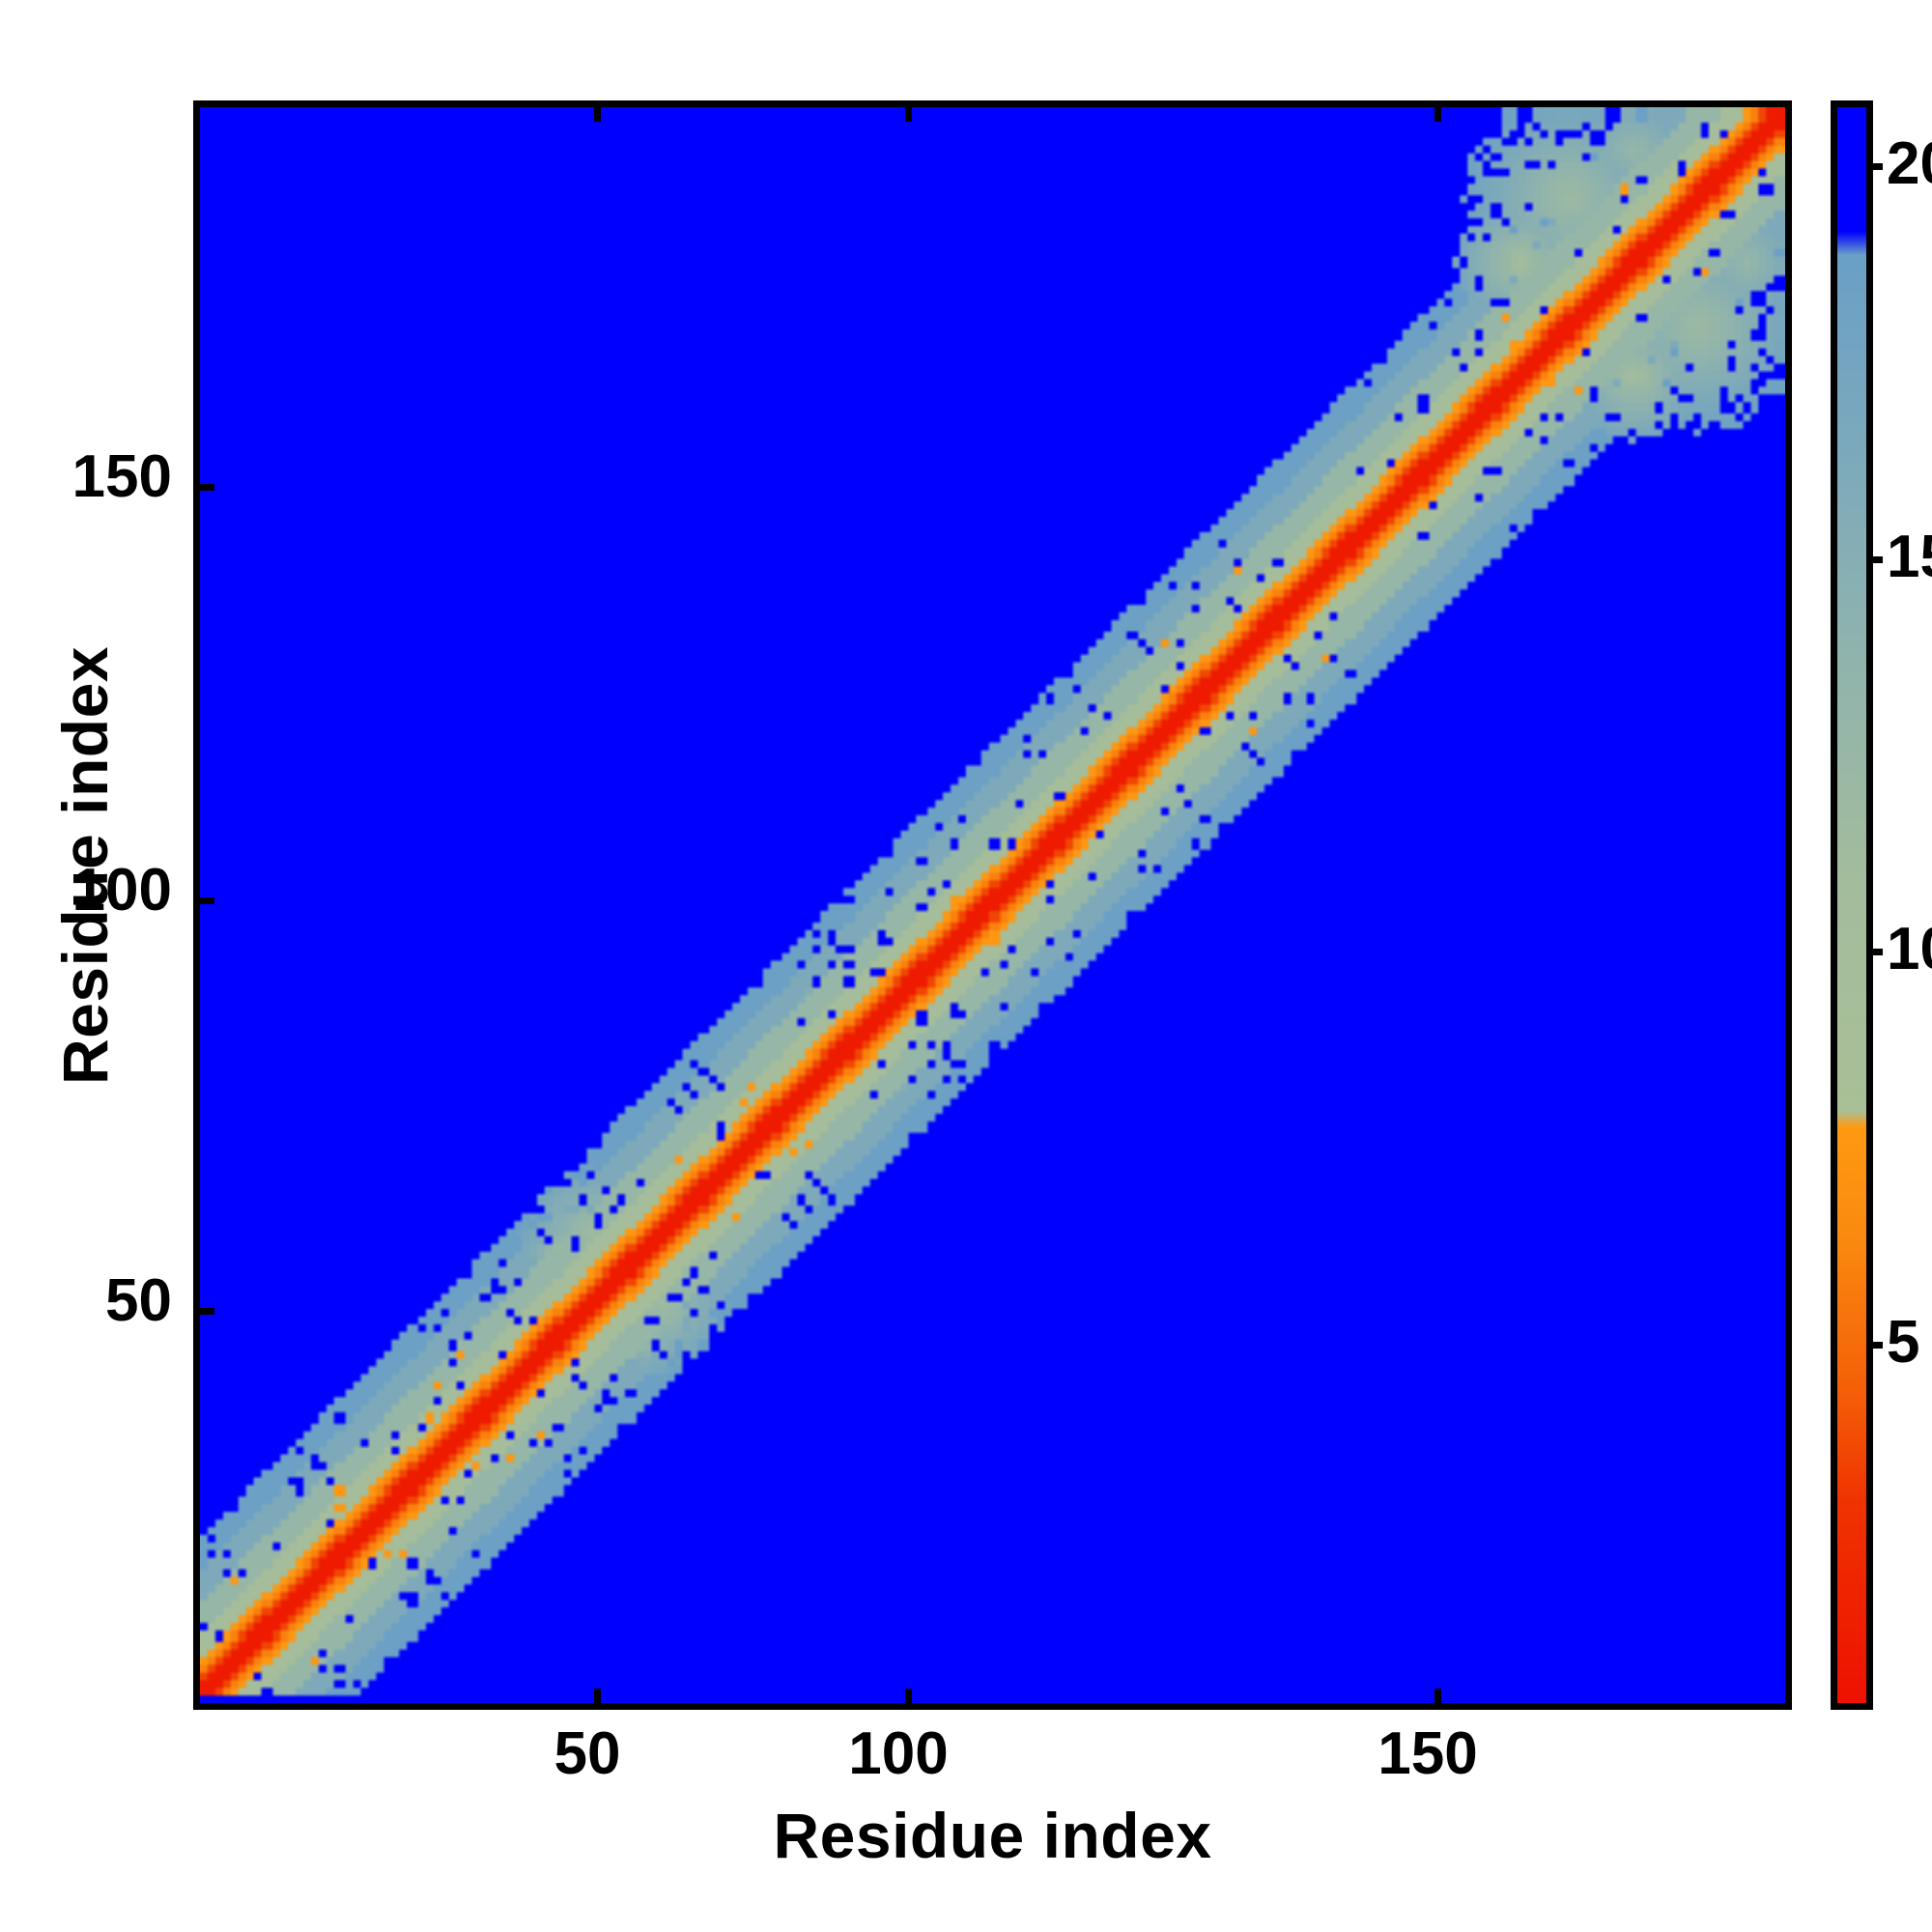  What do you see at coordinates (1909, 163) in the screenshot?
I see `colorbar-tick-label-20: 20` at bounding box center [1909, 163].